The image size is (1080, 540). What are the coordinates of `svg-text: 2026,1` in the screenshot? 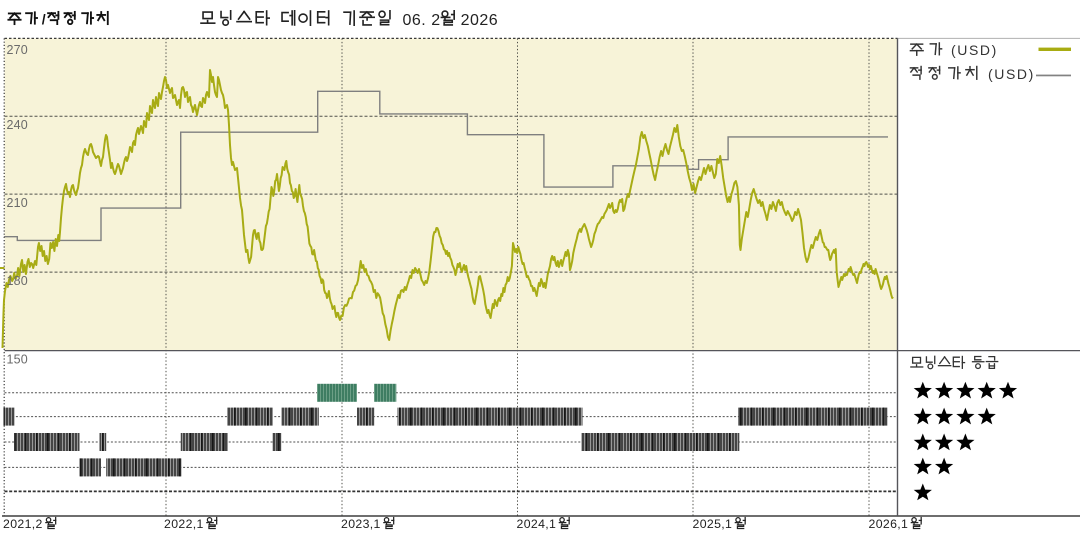 It's located at (889, 524).